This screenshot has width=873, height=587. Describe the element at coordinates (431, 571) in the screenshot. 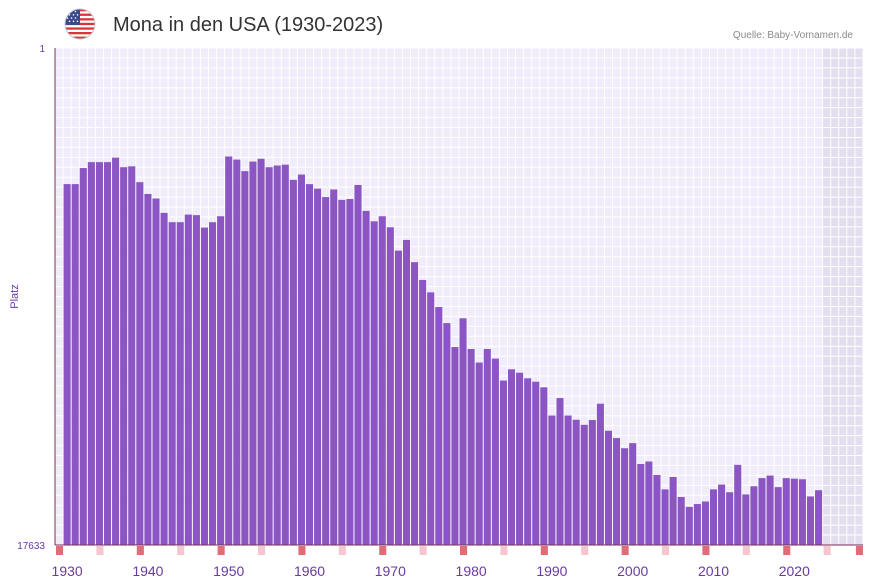

I see `x-tick-labels: 1930 1940 1950 1960 1970 1980 1990 2000 2010 2020` at that location.